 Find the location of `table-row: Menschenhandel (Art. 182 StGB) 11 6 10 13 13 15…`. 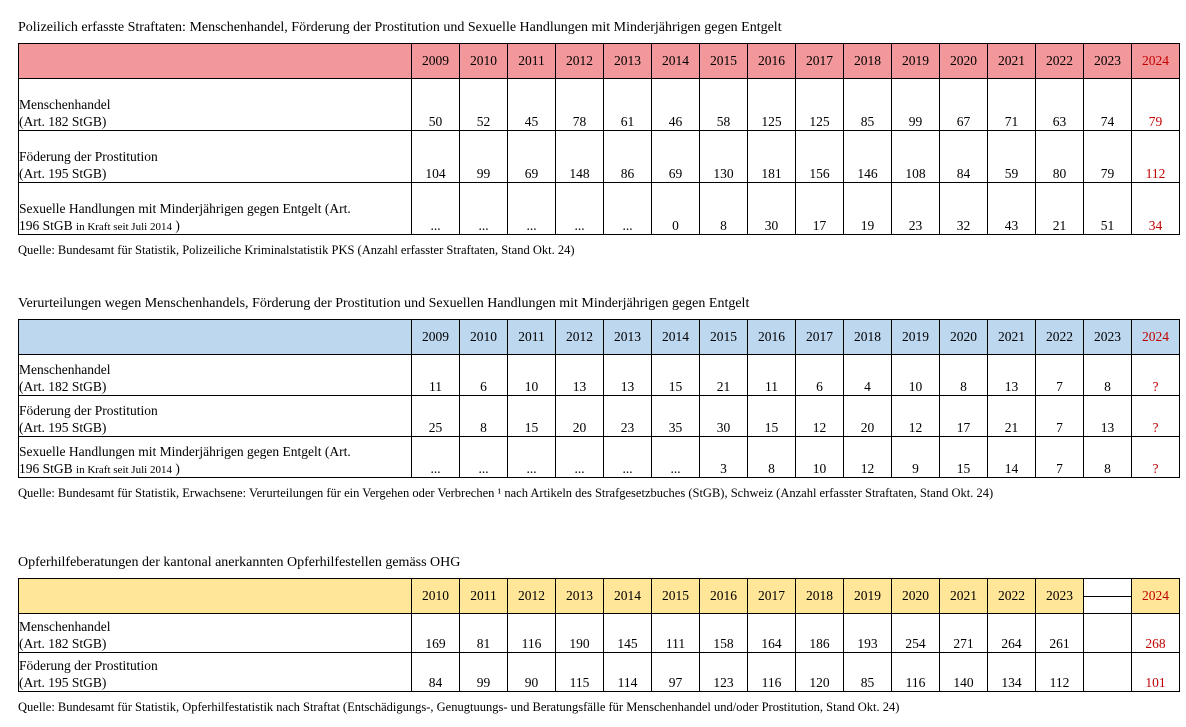

table-row: Menschenhandel (Art. 182 StGB) 11 6 10 13 13 15… is located at coordinates (599, 375).